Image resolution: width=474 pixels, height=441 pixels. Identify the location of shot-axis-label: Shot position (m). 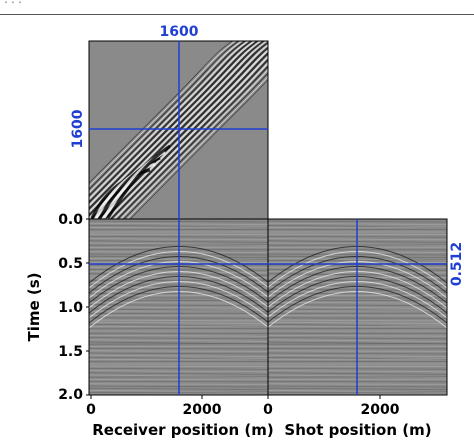
(357, 430).